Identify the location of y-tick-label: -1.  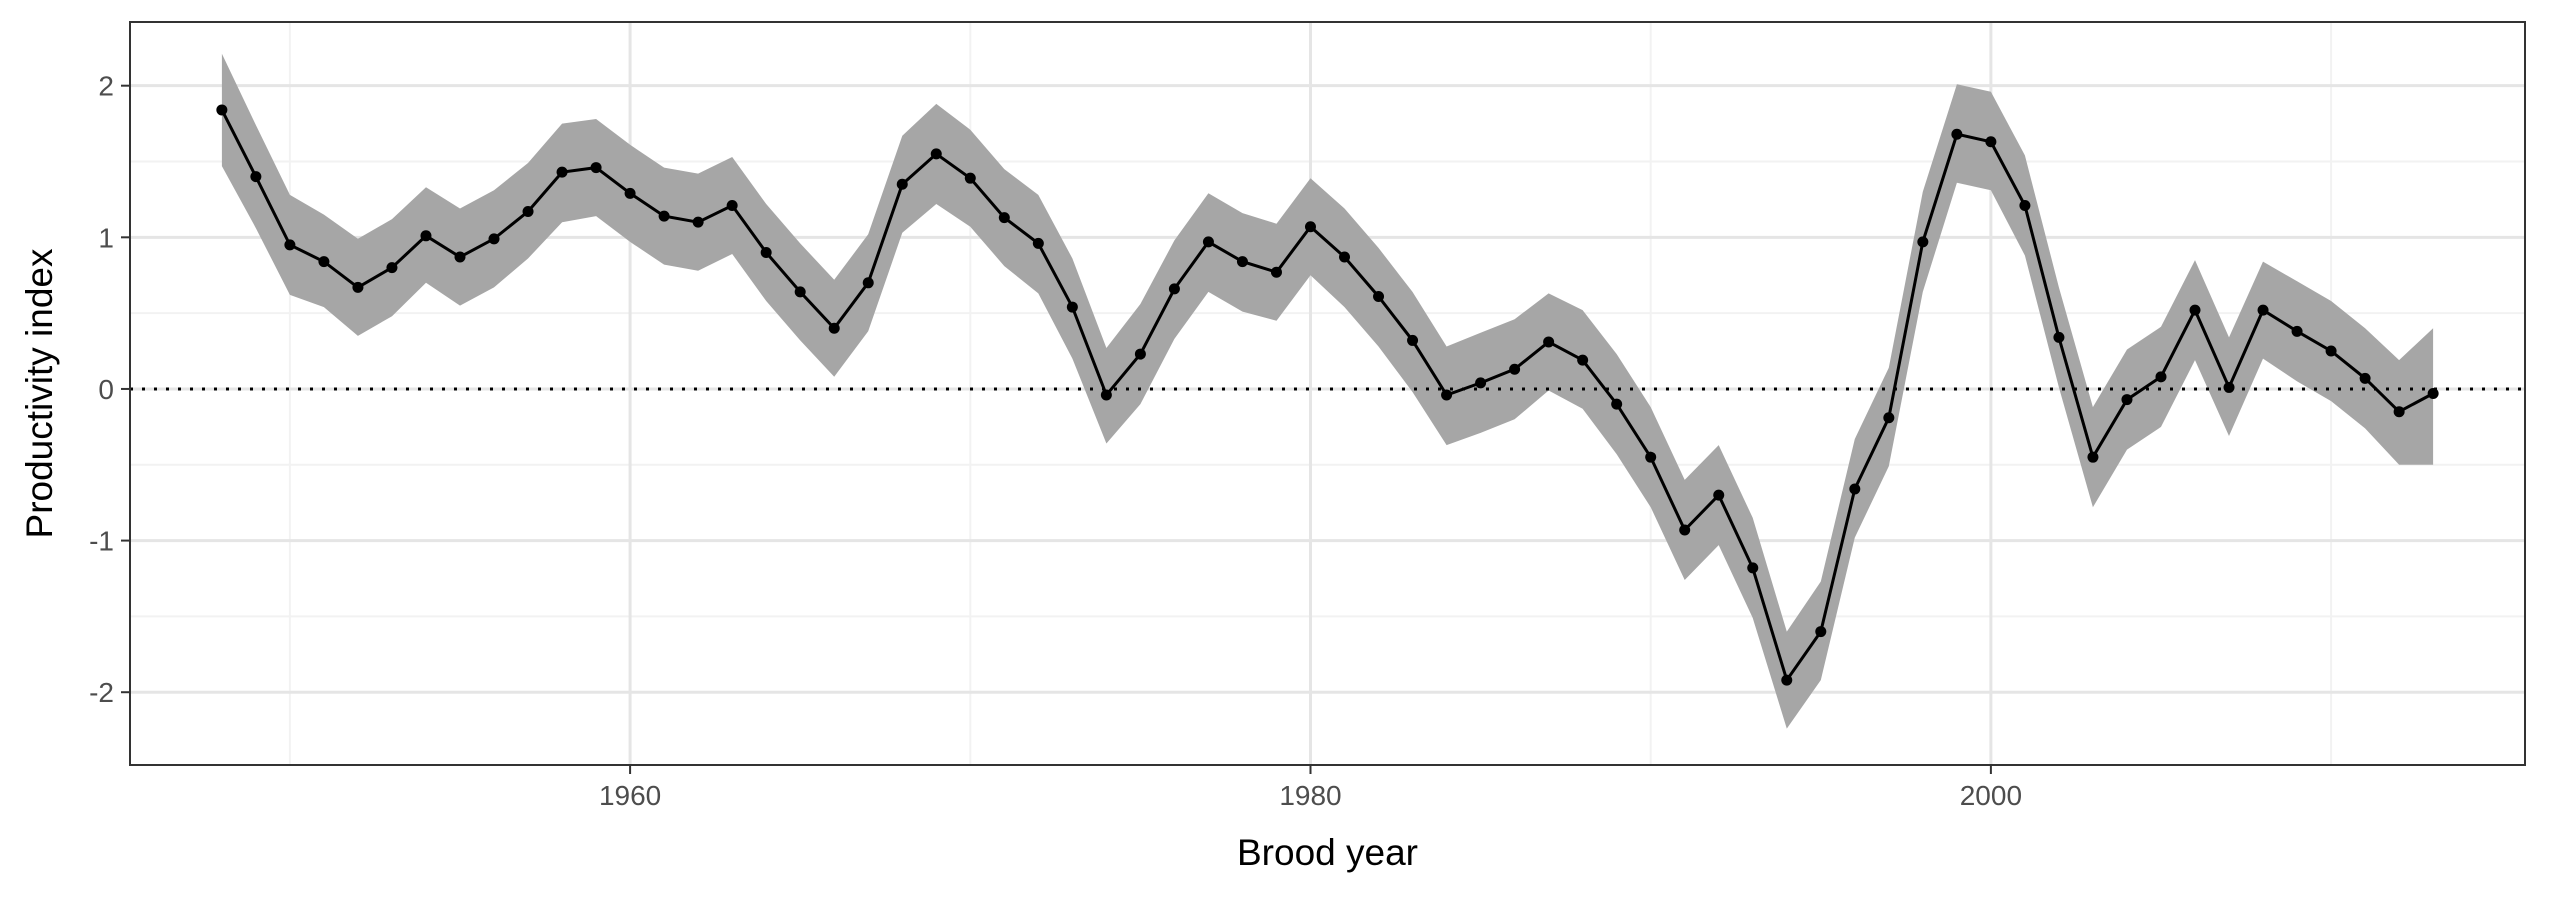
(101, 541).